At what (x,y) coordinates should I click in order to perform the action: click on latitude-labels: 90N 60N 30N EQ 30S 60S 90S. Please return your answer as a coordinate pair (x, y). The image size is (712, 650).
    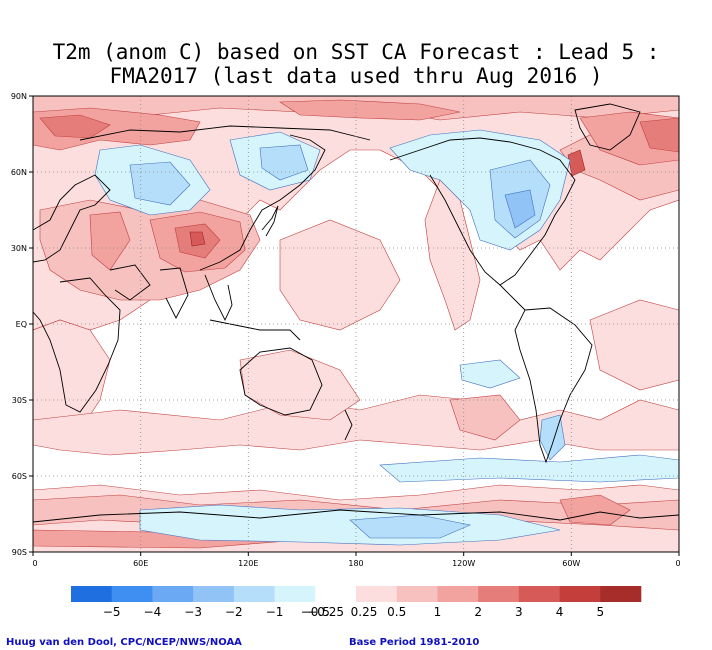
    Looking at the image, I should click on (19, 324).